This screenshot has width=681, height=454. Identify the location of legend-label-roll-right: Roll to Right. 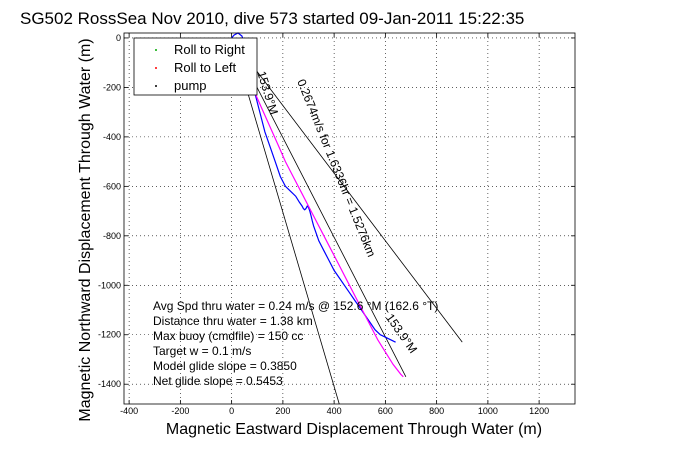
(209, 49).